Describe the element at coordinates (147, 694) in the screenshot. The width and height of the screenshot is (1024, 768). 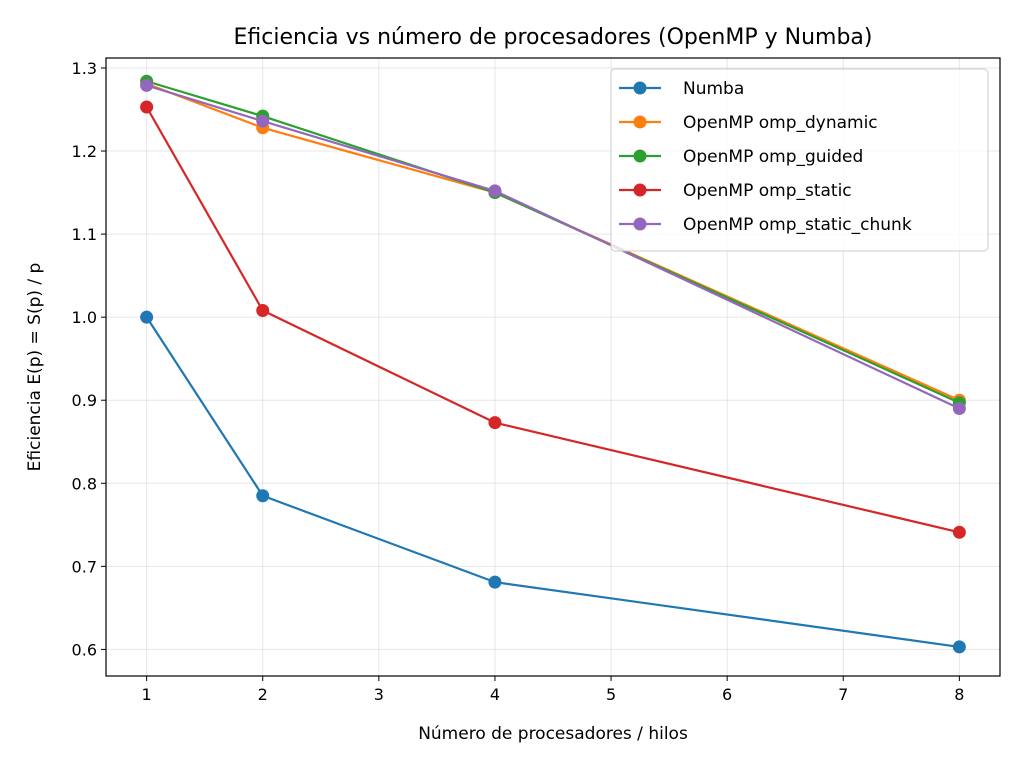
I see `x-tick-label: 1` at that location.